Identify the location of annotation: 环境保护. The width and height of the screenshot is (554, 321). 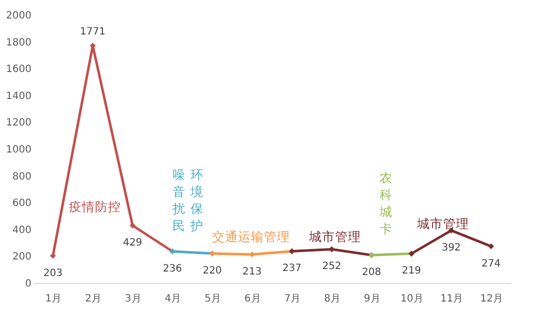
(197, 200).